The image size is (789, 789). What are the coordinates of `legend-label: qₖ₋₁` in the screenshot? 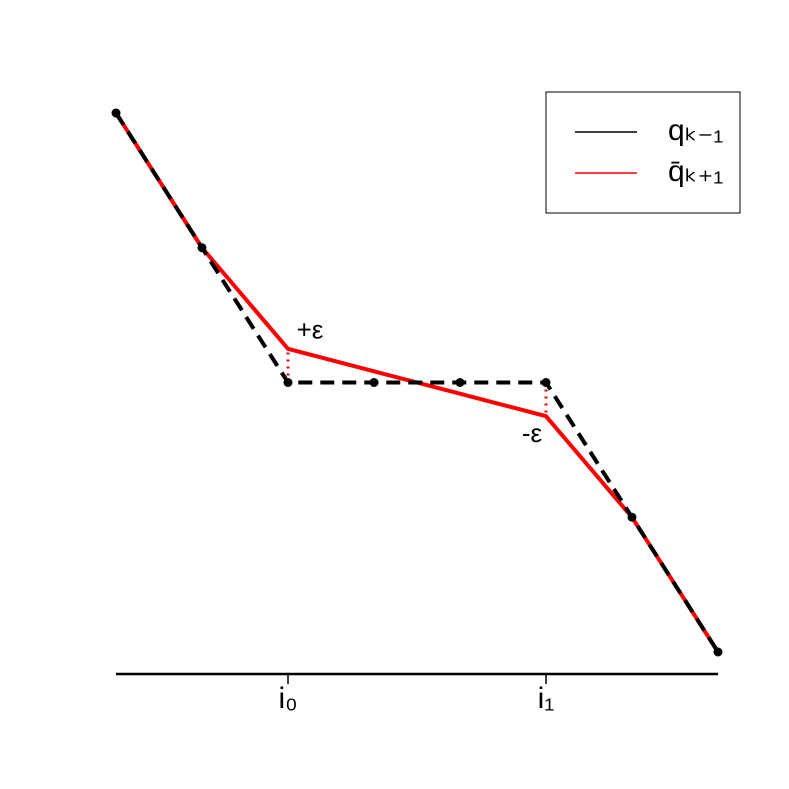 It's located at (695, 130).